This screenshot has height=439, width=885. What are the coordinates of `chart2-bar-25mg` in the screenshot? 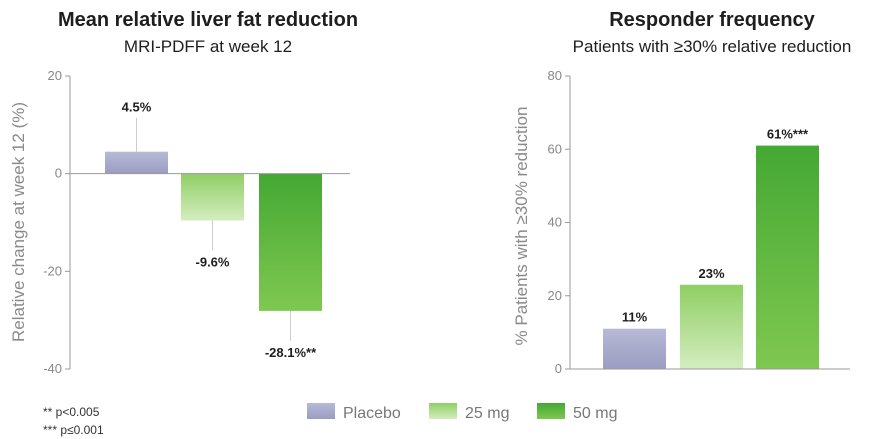 It's located at (711, 326).